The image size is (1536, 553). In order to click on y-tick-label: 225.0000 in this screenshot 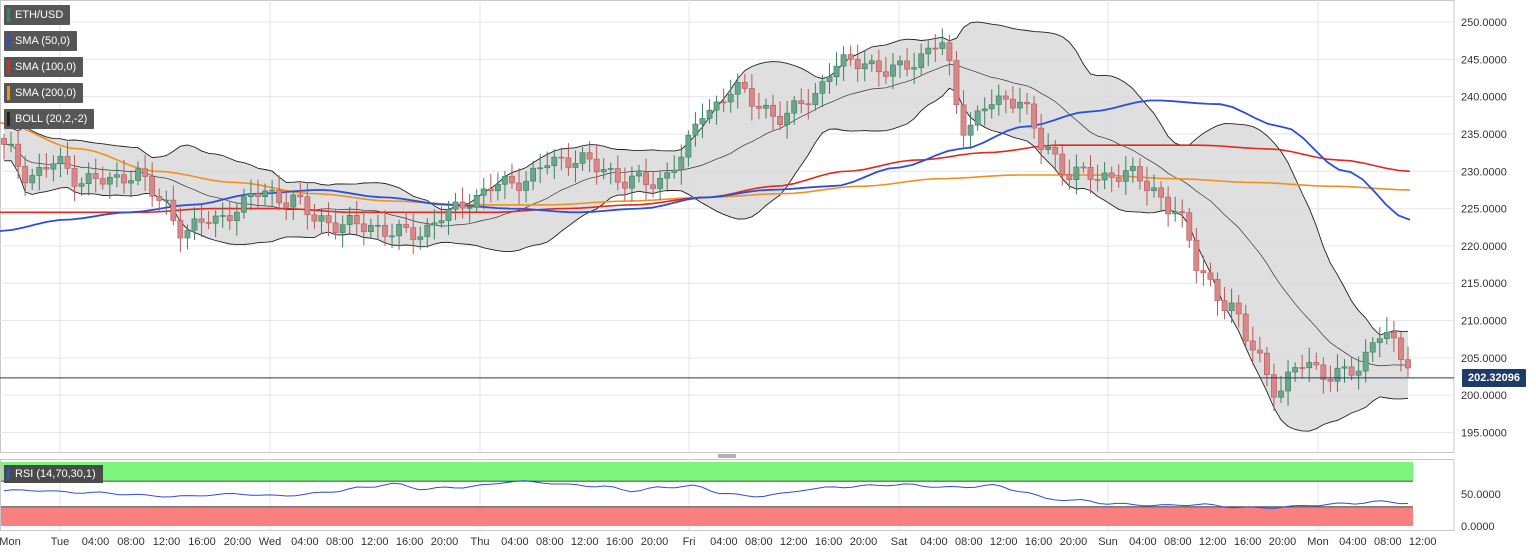, I will do `click(1484, 210)`.